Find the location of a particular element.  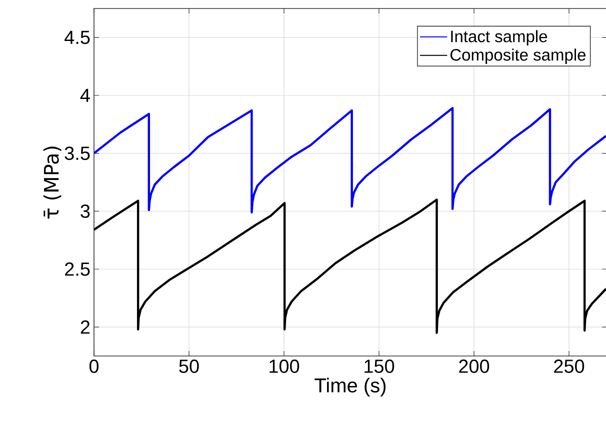

x-tick-label: 0 is located at coordinates (94, 366).